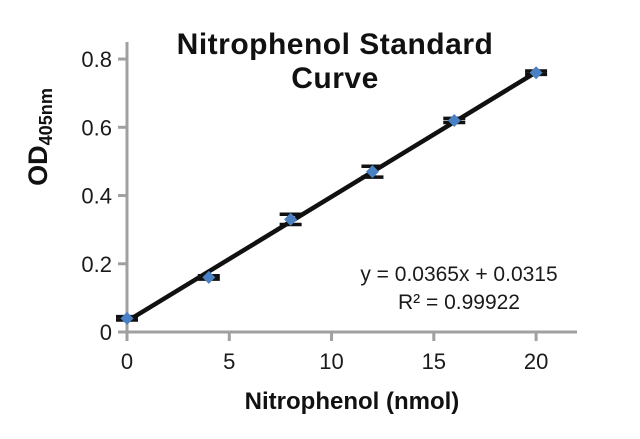 This screenshot has height=439, width=640. Describe the element at coordinates (96, 59) in the screenshot. I see `y-tick-label: 0.8` at that location.